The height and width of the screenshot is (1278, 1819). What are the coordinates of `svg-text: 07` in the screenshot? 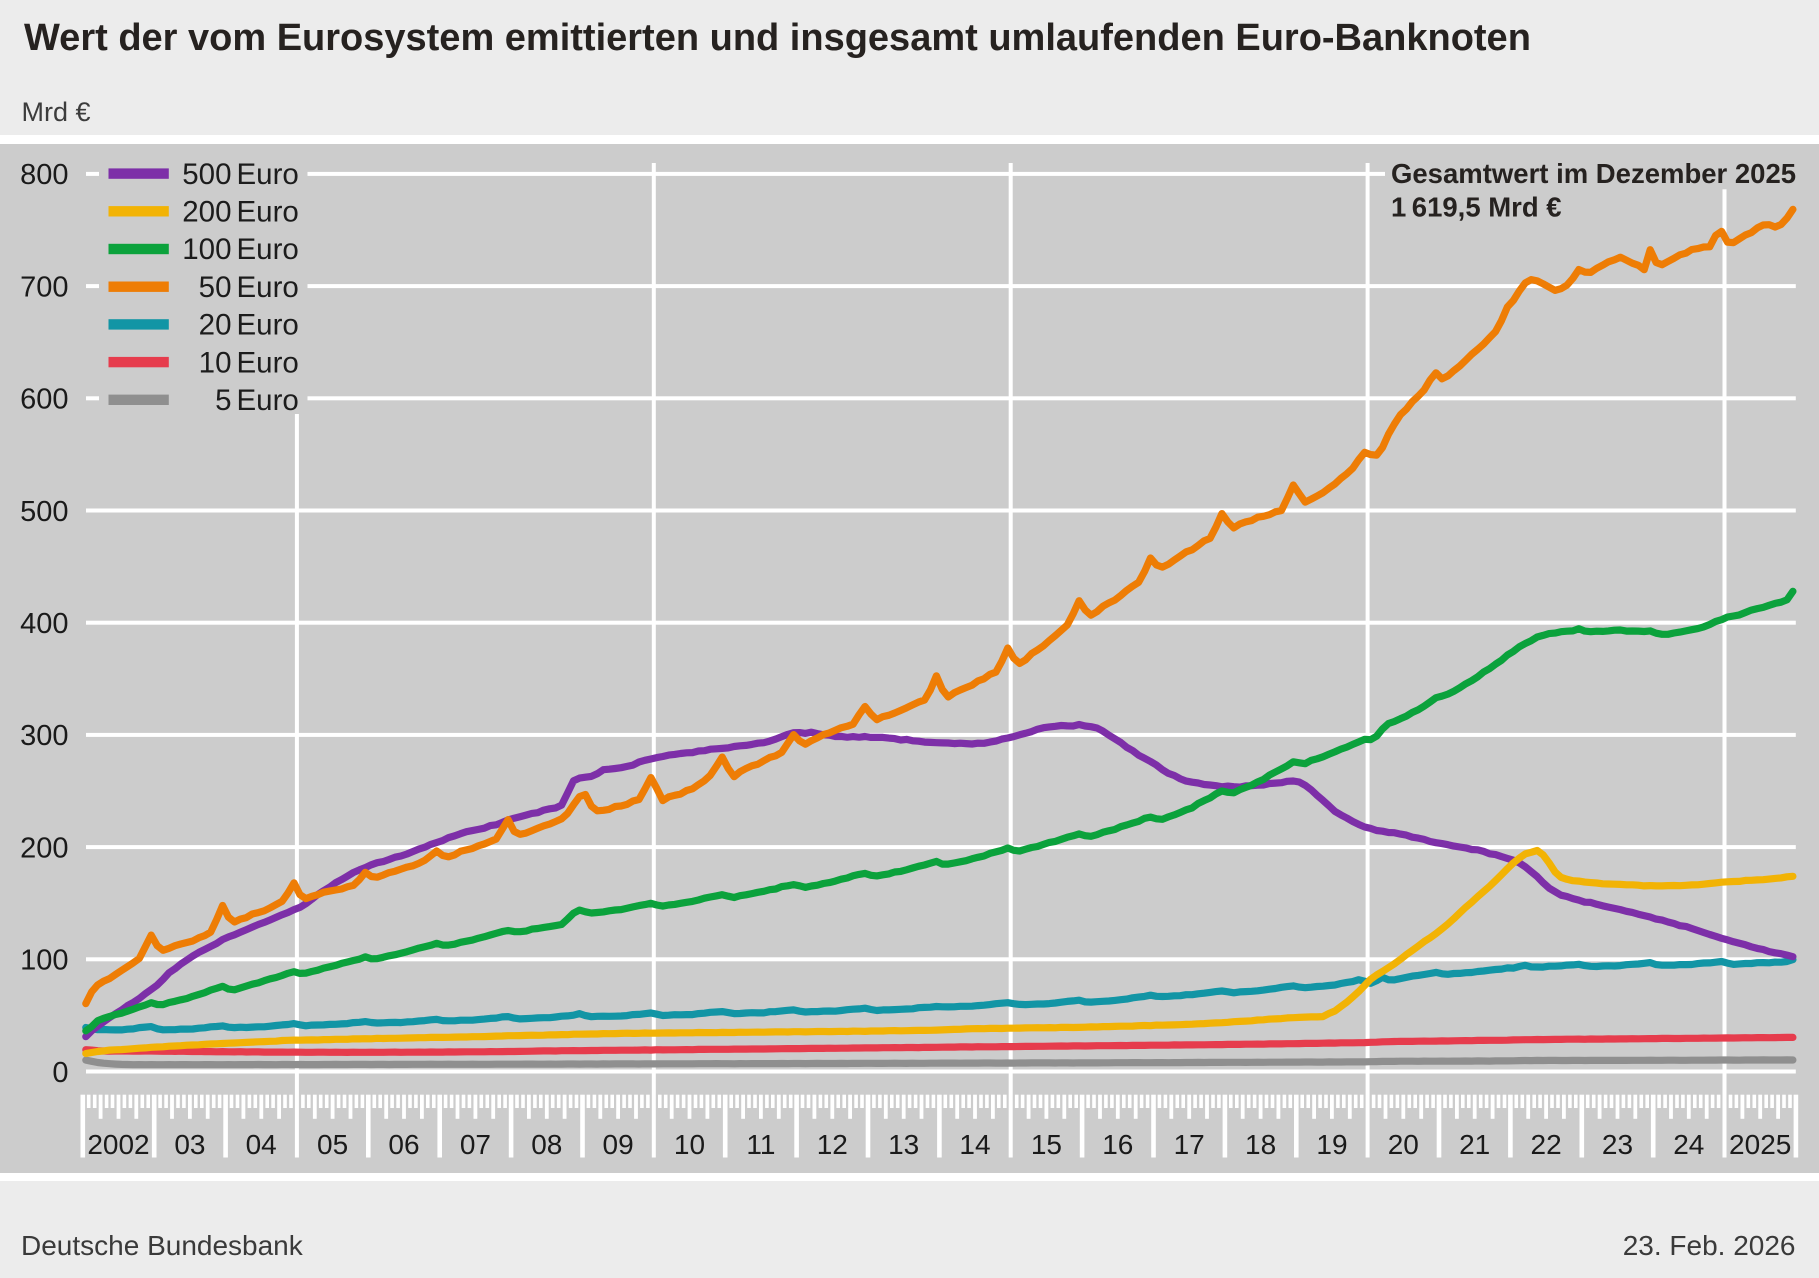 It's located at (475, 1144).